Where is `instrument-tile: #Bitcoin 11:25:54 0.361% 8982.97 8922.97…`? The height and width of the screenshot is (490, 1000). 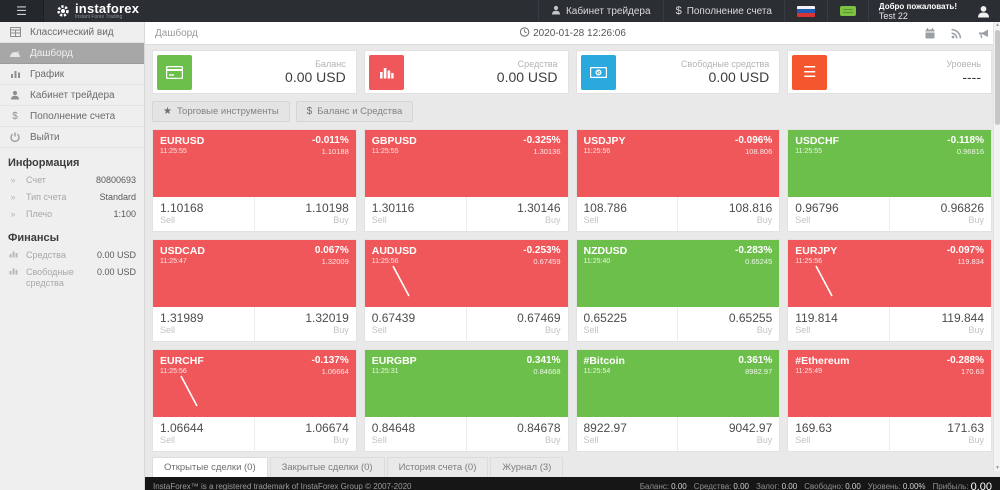 instrument-tile: #Bitcoin 11:25:54 0.361% 8982.97 8922.97… is located at coordinates (678, 400).